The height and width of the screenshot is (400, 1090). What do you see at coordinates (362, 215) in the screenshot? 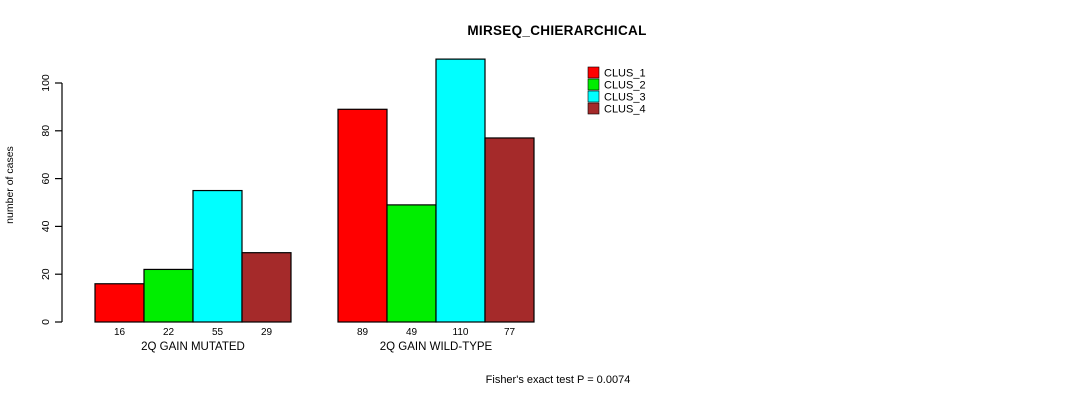
I see `bar-clus_1-group2` at bounding box center [362, 215].